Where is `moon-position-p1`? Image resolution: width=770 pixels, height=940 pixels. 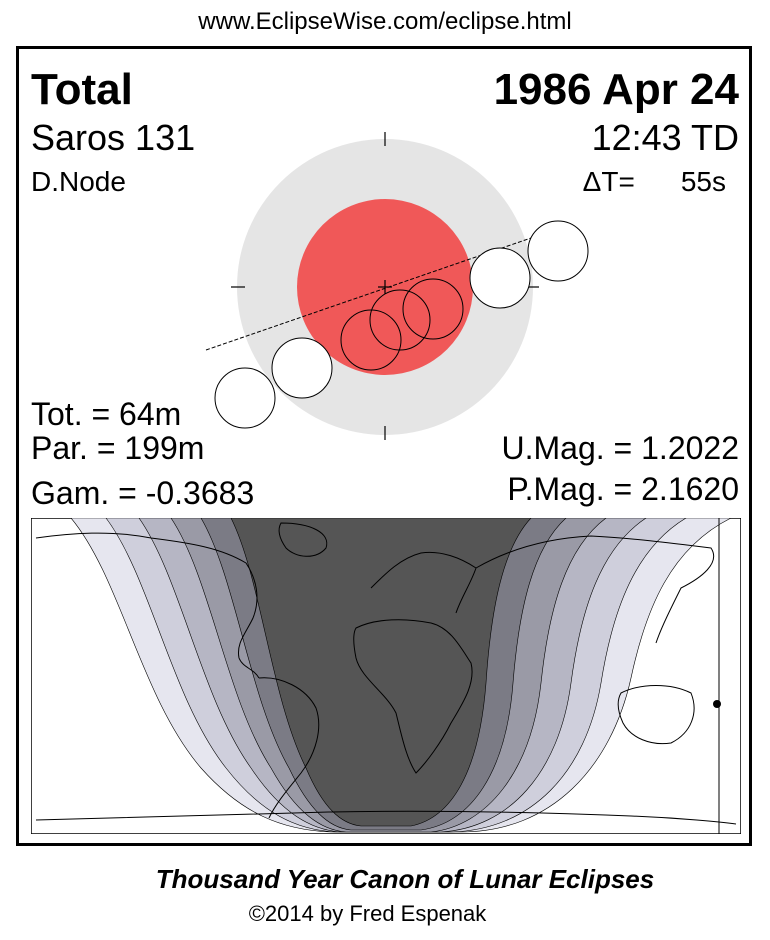
moon-position-p1 is located at coordinates (245, 398).